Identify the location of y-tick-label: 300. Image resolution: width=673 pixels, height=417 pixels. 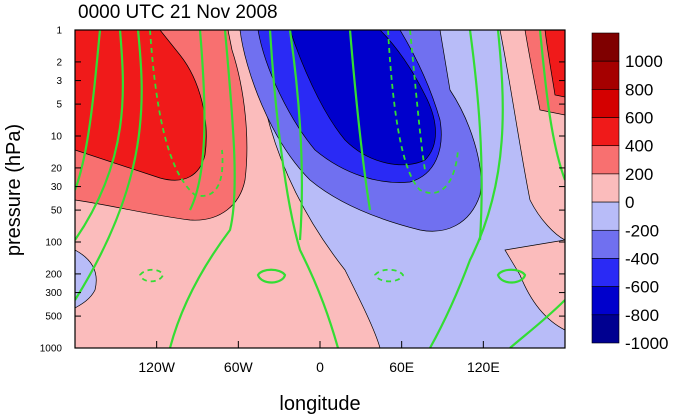
(53, 293).